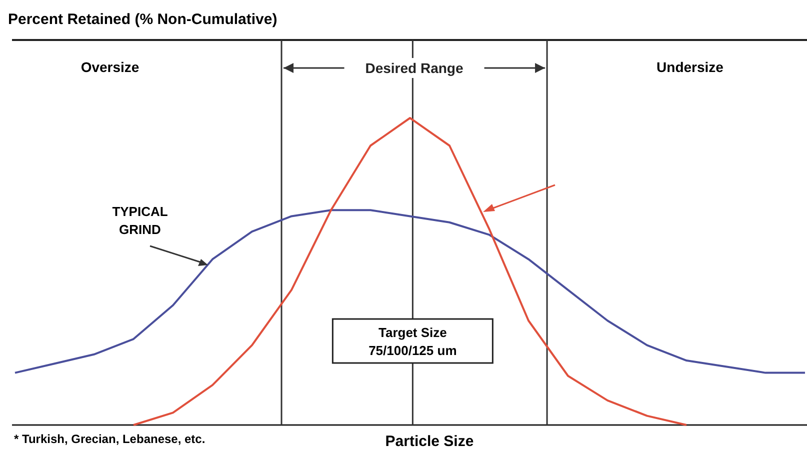 The image size is (807, 450). What do you see at coordinates (690, 67) in the screenshot?
I see `text: Undersize` at bounding box center [690, 67].